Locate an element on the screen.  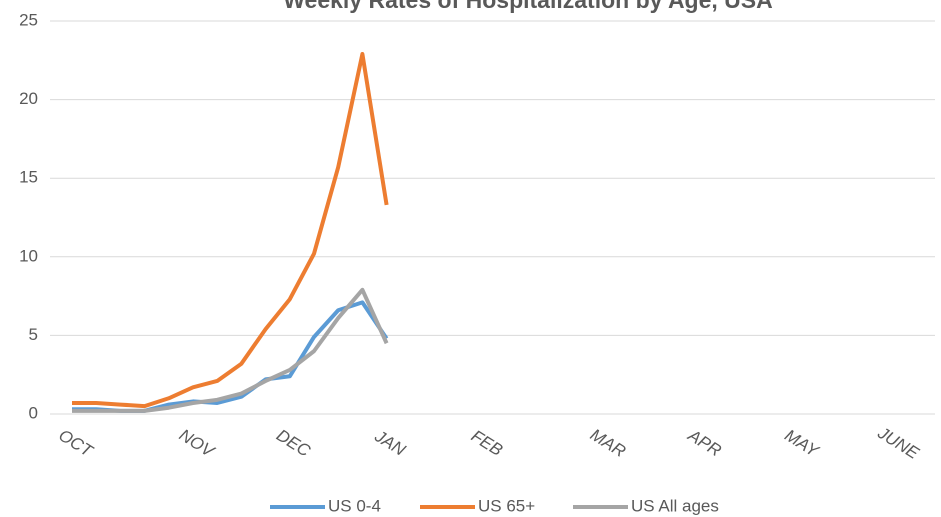
x-tick-label: NOV is located at coordinates (197, 443).